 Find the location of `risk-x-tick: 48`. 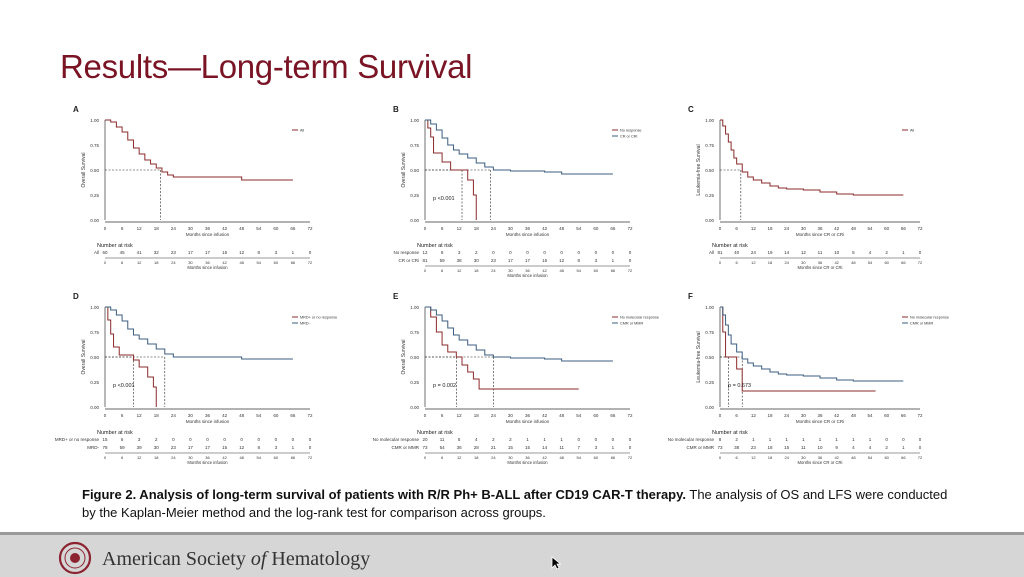

risk-x-tick: 48 is located at coordinates (241, 262).